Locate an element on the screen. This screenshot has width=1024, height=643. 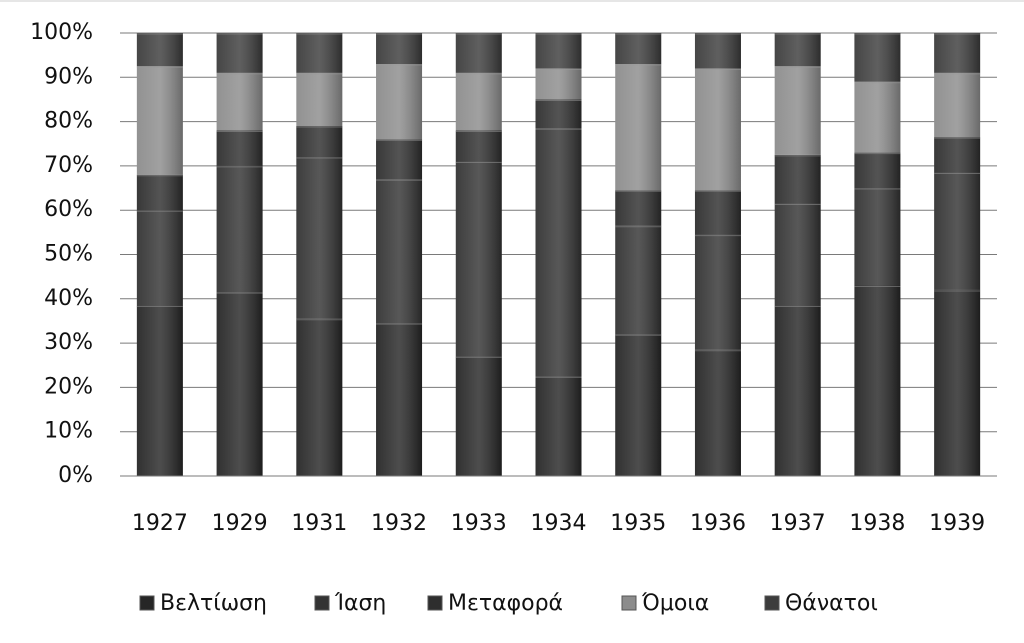
legend-label: Θάνατοι is located at coordinates (831, 603).